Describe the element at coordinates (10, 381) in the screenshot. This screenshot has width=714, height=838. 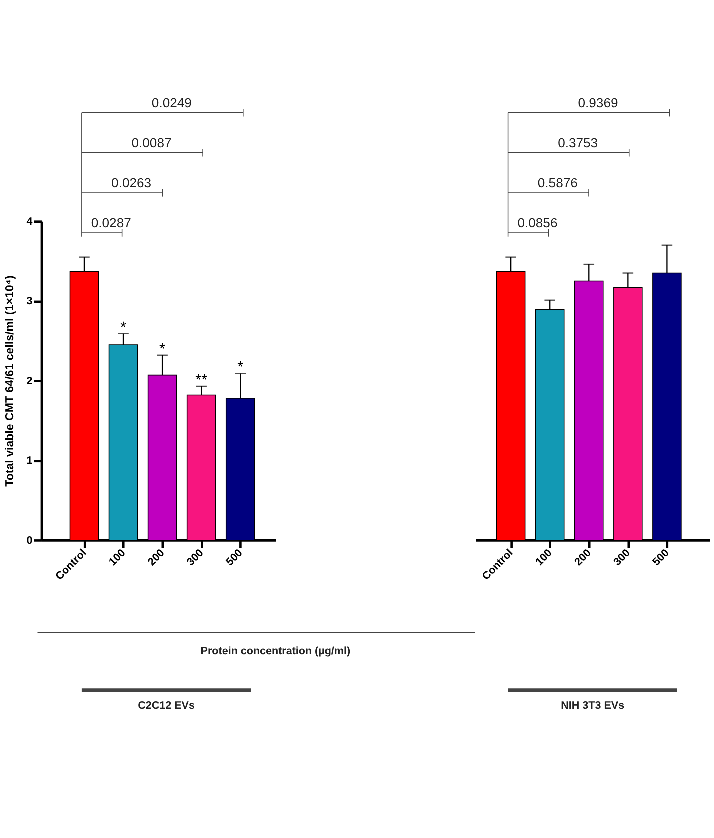
I see `y-axis-title: Total viable CMT 64/61 cells/ml (1×10⁴)` at that location.